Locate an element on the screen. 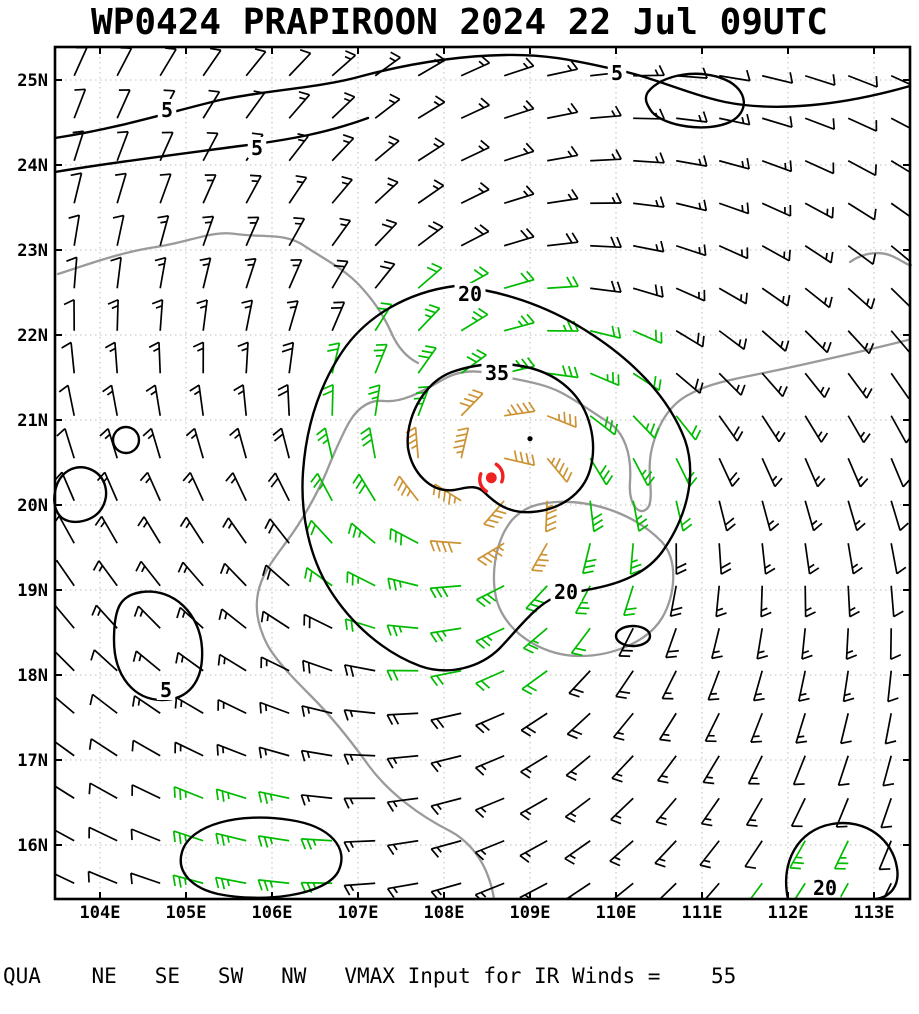 The width and height of the screenshot is (919, 1014). lon-label: 113E is located at coordinates (874, 913).